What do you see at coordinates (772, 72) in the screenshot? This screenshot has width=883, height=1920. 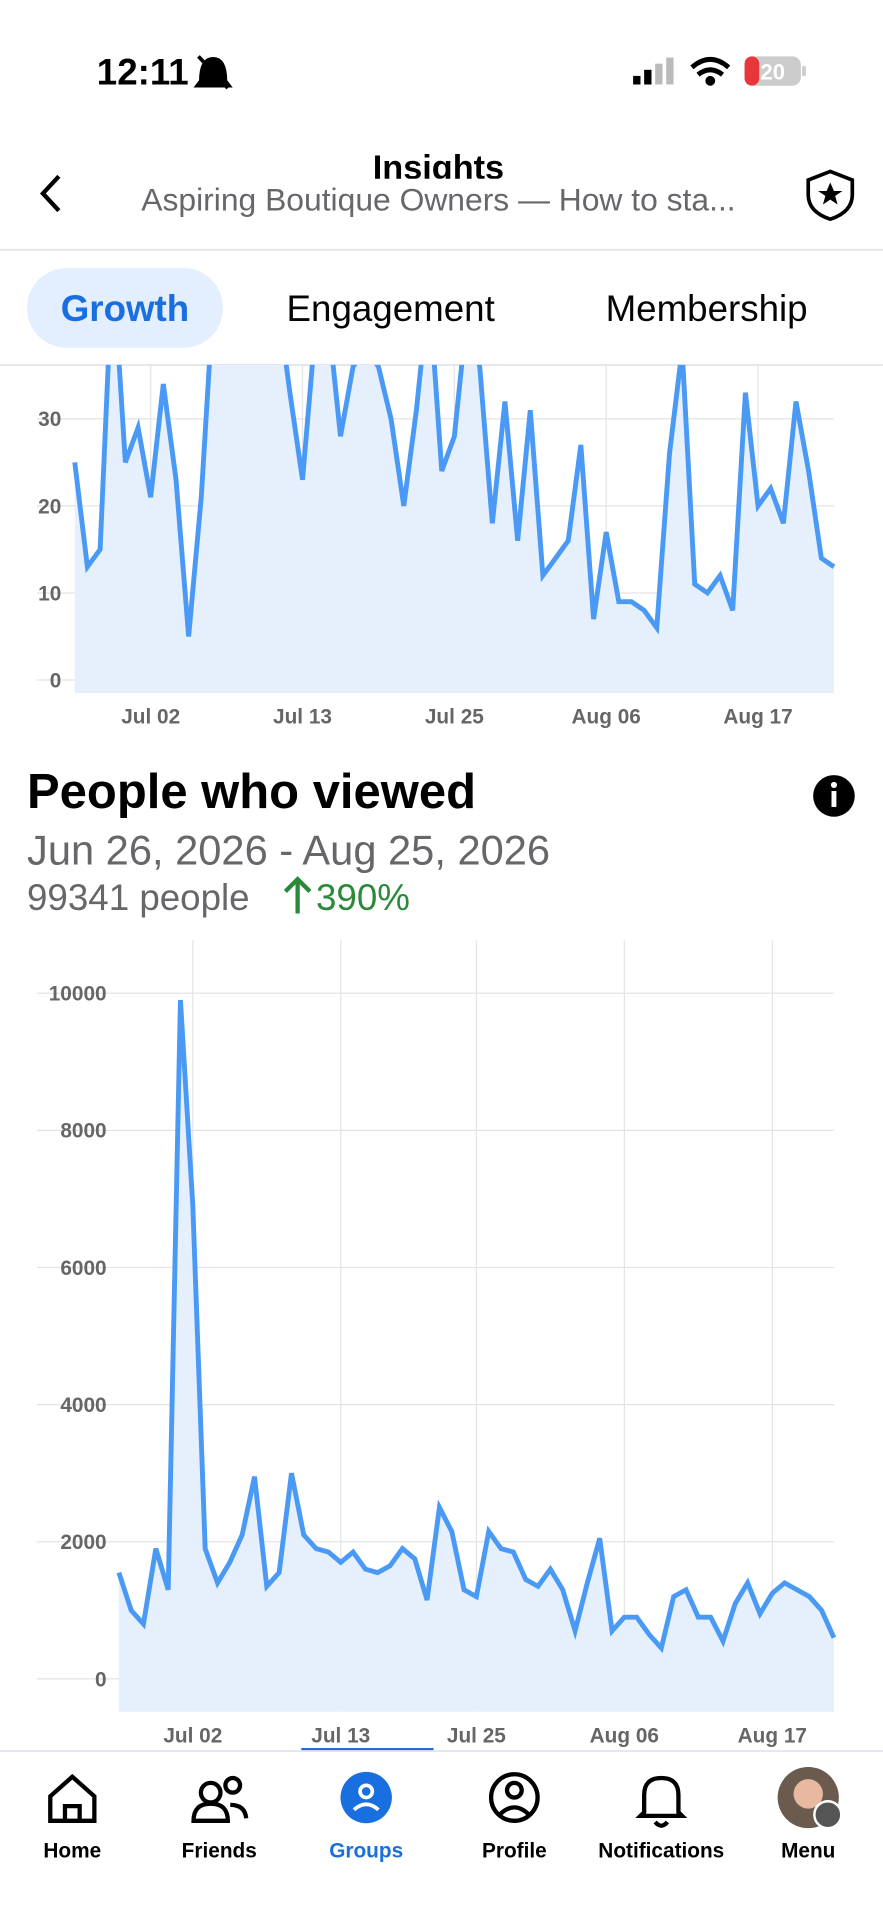 I see `battery-level: 20` at bounding box center [772, 72].